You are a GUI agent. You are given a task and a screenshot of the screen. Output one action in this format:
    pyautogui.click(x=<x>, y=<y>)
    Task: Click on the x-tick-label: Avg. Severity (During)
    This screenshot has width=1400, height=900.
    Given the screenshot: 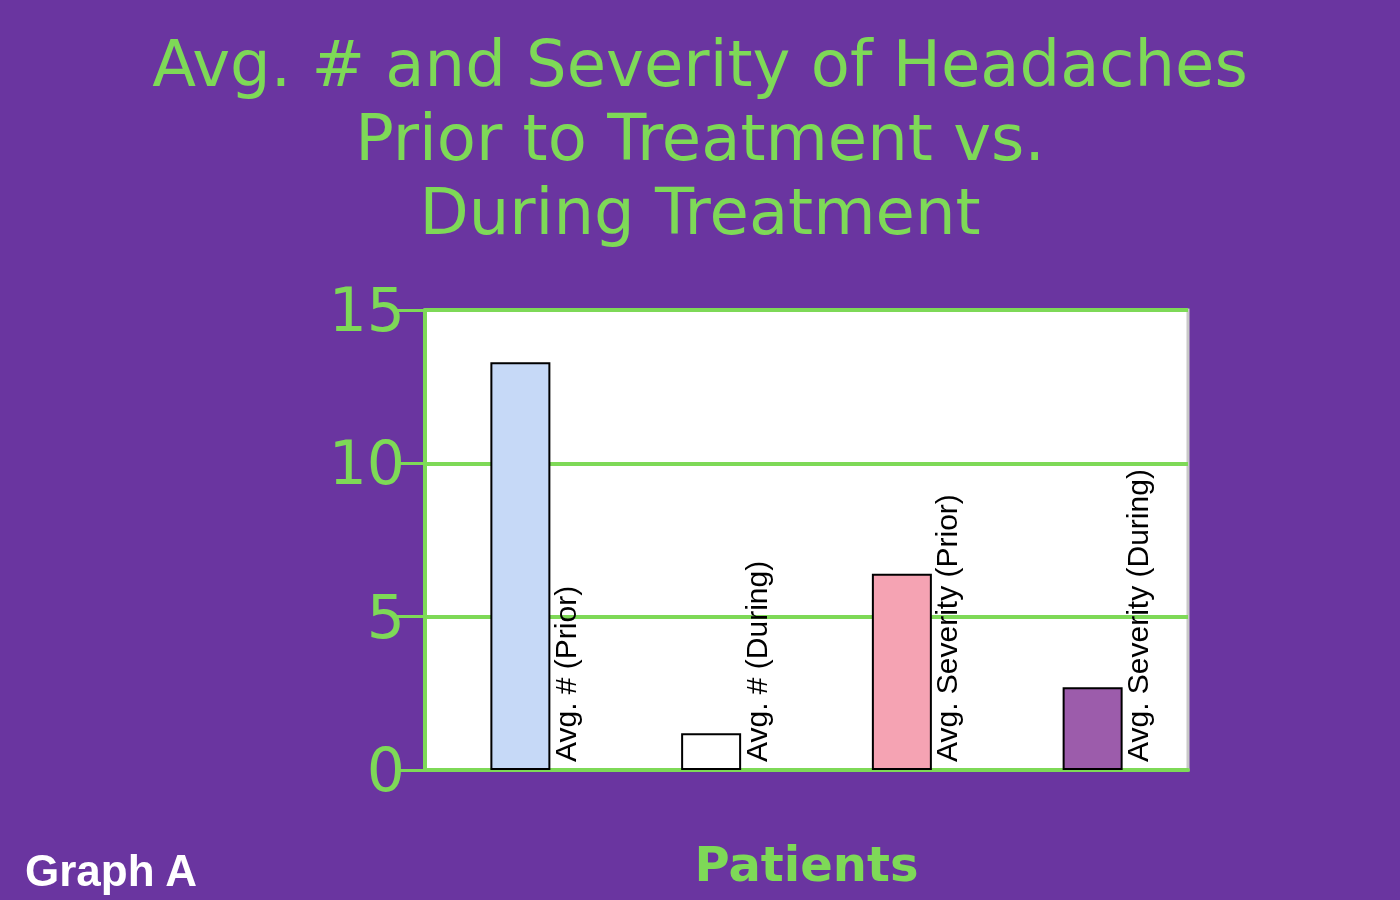 What is the action you would take?
    pyautogui.click(x=1138, y=615)
    